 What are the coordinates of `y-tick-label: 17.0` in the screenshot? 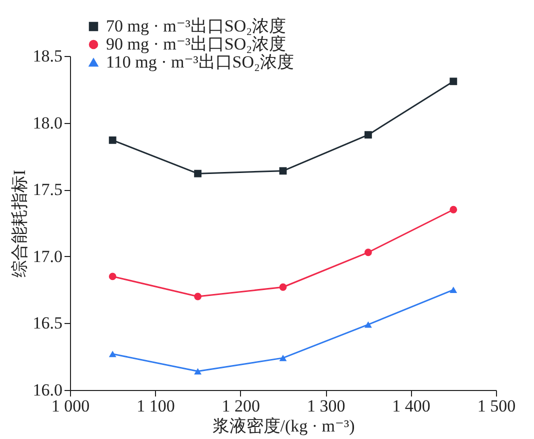 It's located at (47, 256).